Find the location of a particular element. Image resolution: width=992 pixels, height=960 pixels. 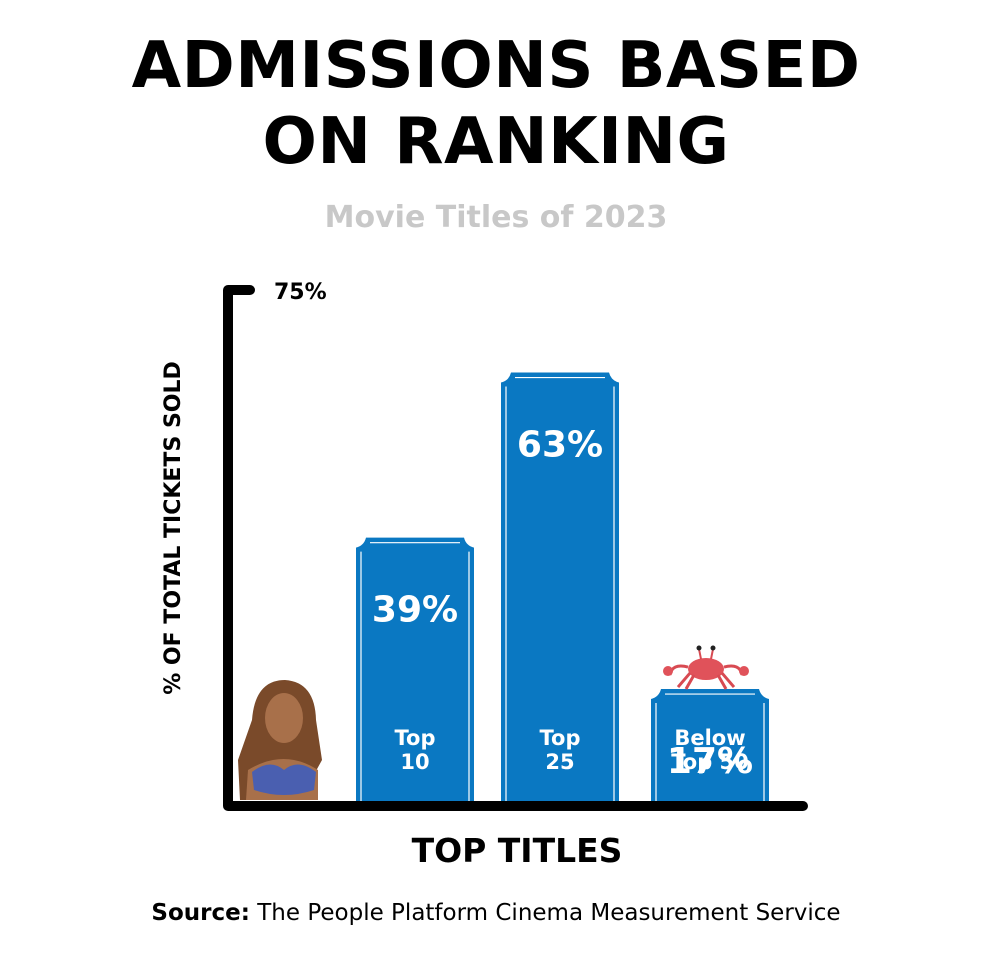

bar-2-trim is located at coordinates (560, 591).